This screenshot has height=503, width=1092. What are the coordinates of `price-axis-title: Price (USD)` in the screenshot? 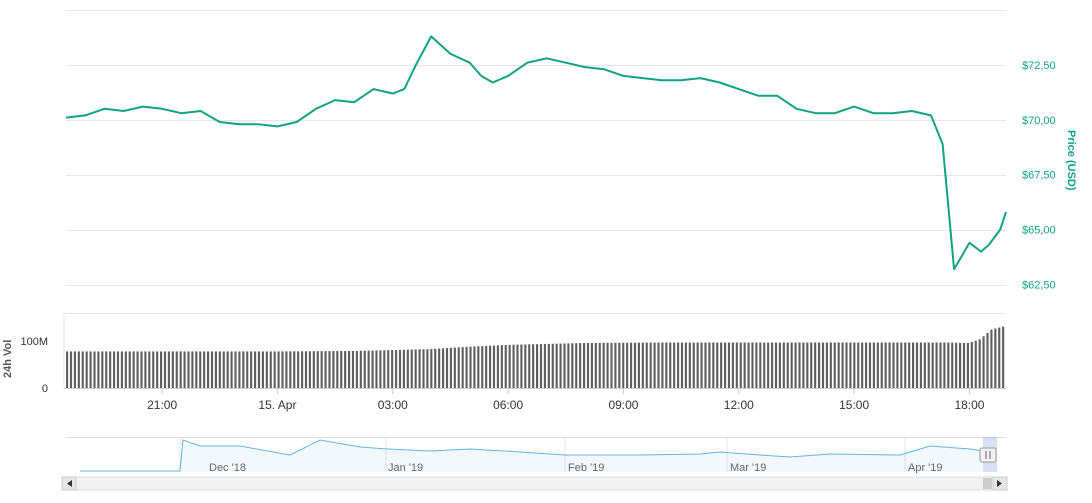 It's located at (1071, 160).